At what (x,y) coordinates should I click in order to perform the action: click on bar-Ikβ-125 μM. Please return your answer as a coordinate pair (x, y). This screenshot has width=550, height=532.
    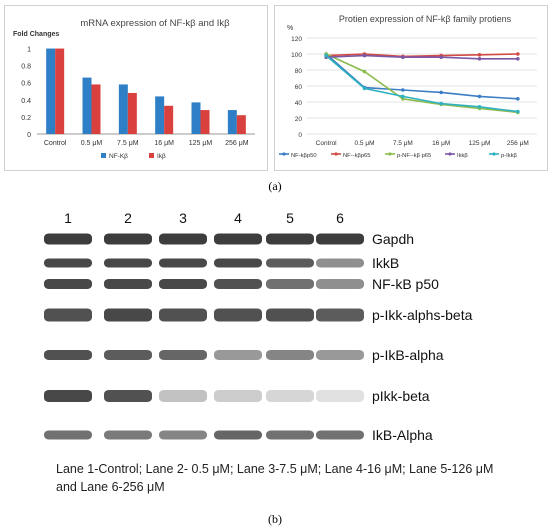
    Looking at the image, I should click on (205, 122).